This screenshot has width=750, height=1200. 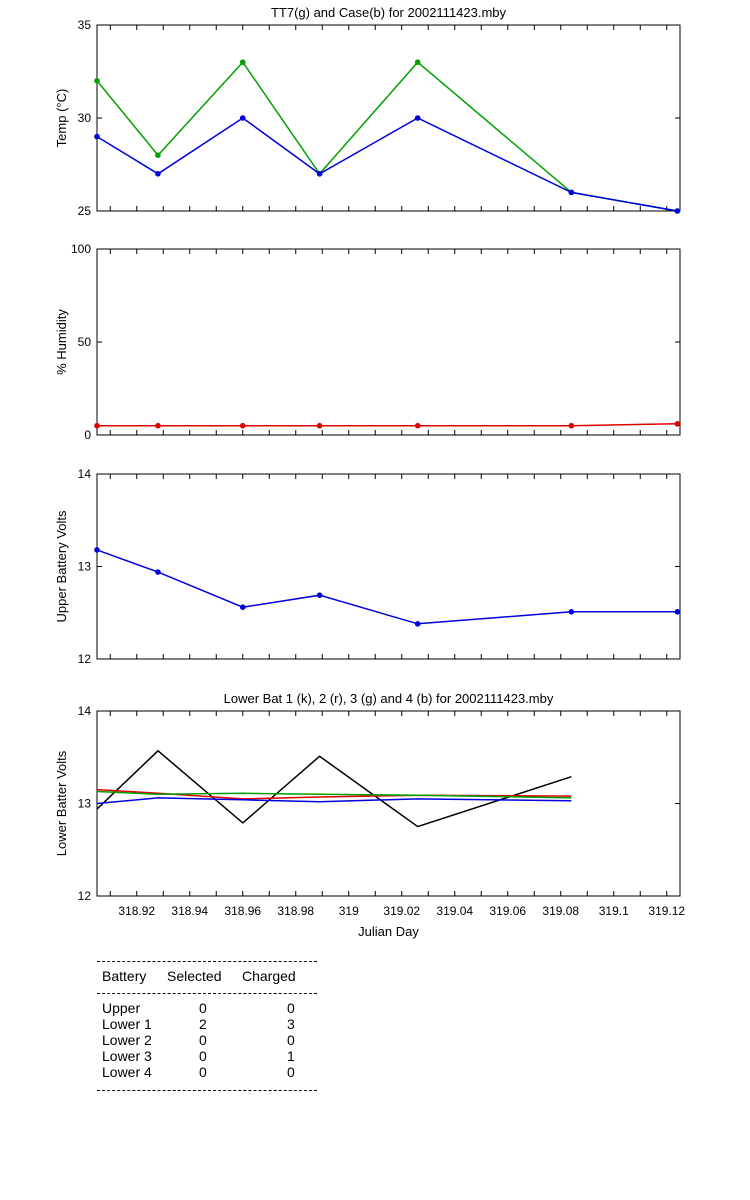 I want to click on y-tick-label: 50, so click(x=85, y=342).